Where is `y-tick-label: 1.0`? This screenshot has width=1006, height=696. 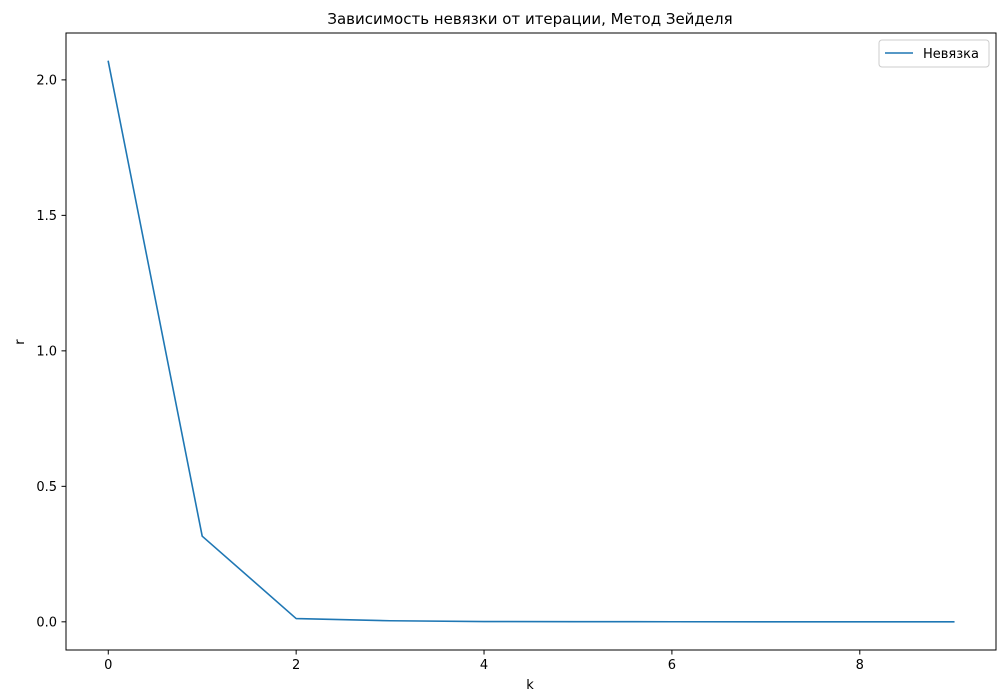
y-tick-label: 1.0 is located at coordinates (46, 351).